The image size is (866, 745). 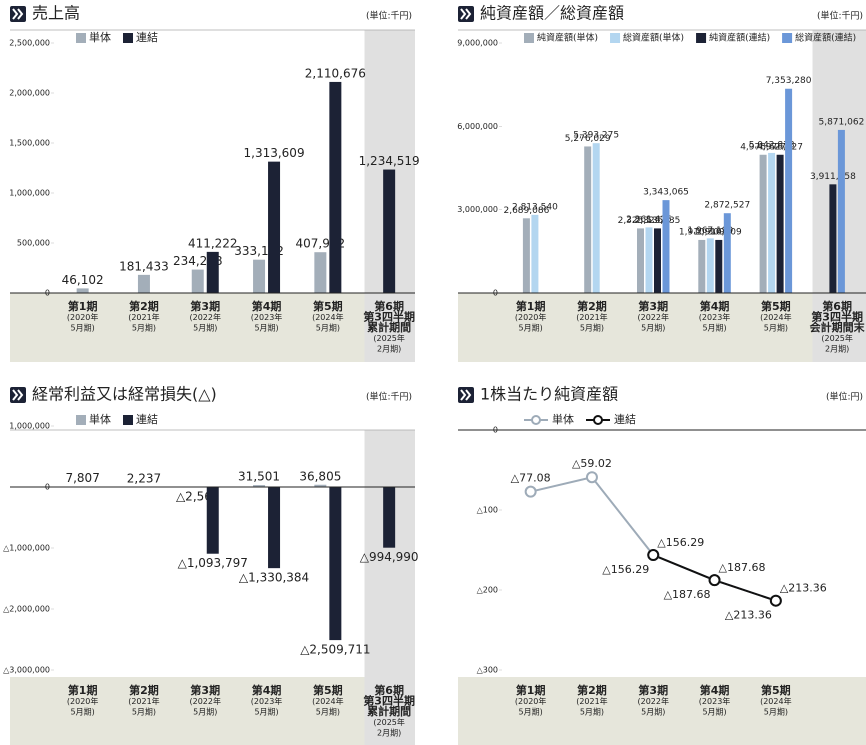 I want to click on value-label: △187.68, so click(x=742, y=567).